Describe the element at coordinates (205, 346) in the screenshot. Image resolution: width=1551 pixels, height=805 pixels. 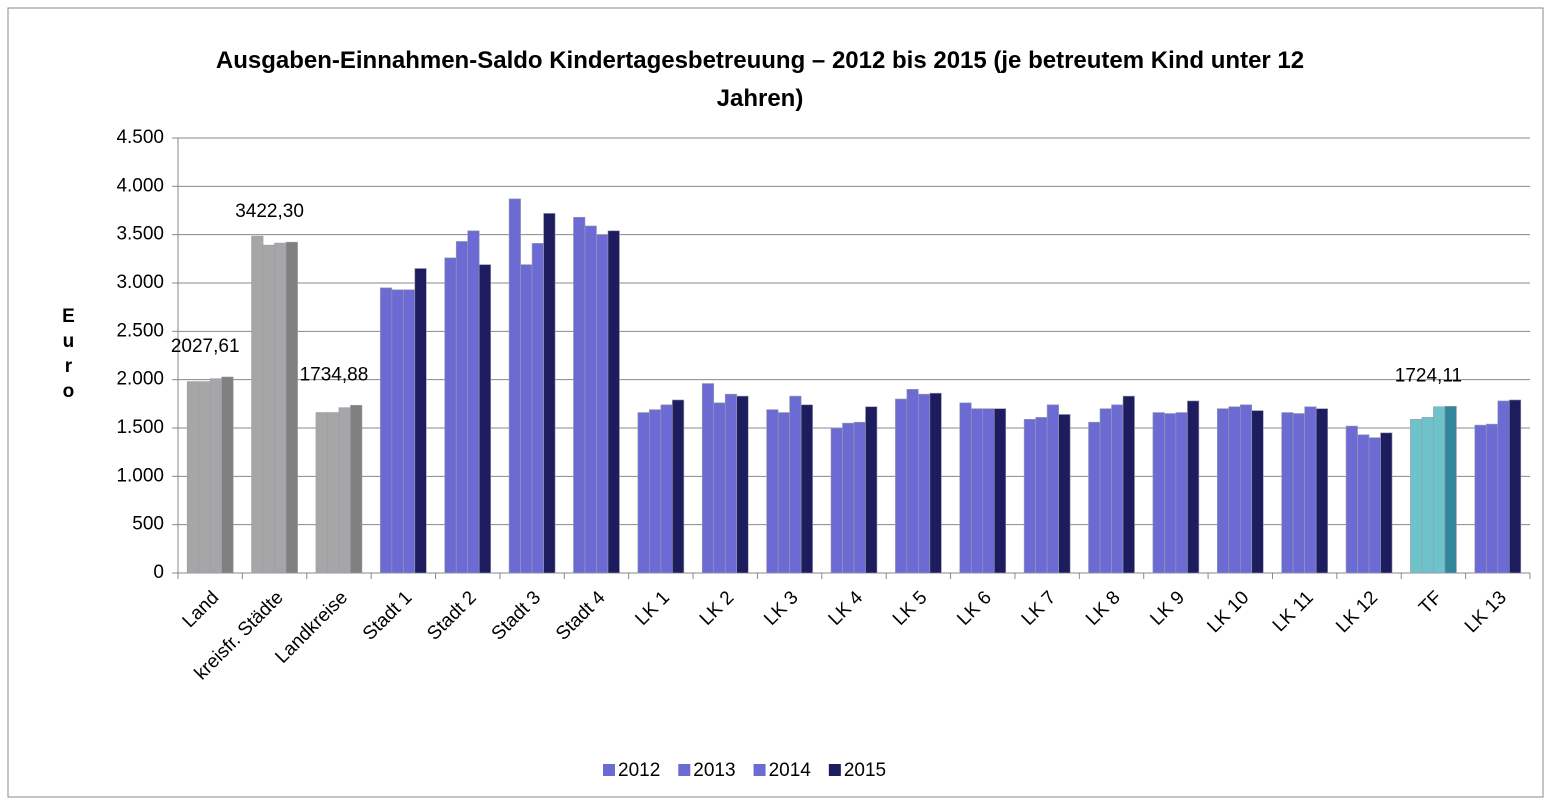
I see `data-label: 2027,61` at that location.